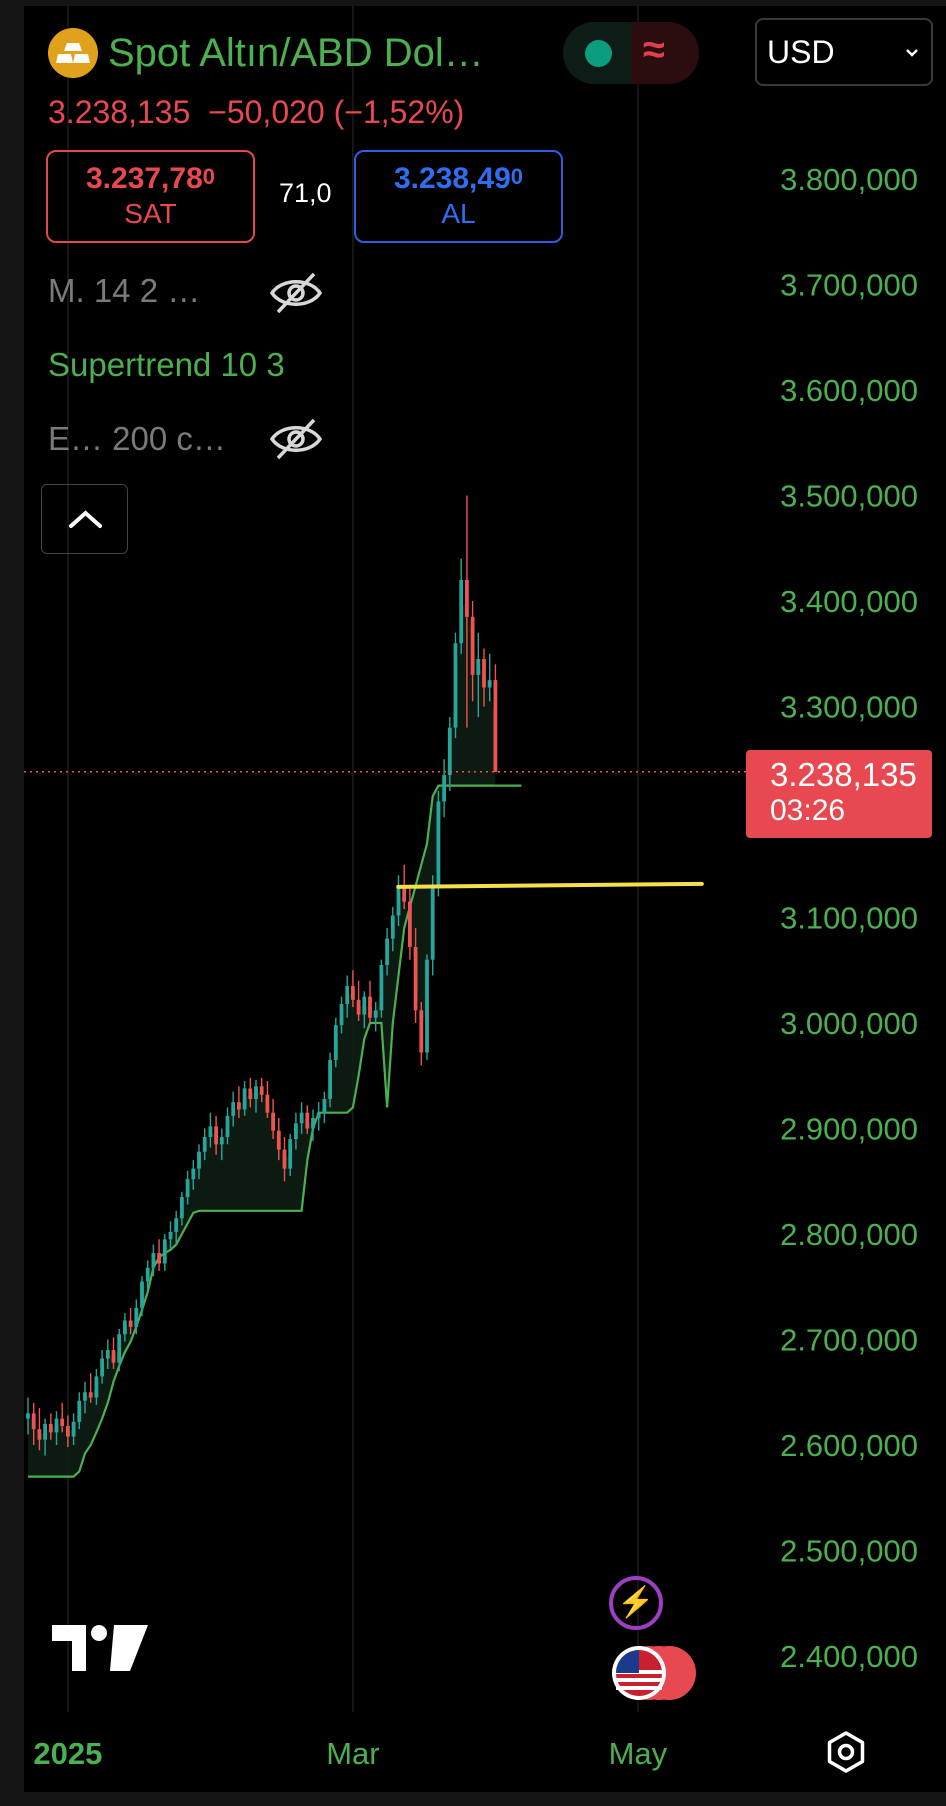 This screenshot has height=1806, width=946. I want to click on y-tick-label: 2.400,000, so click(849, 1656).